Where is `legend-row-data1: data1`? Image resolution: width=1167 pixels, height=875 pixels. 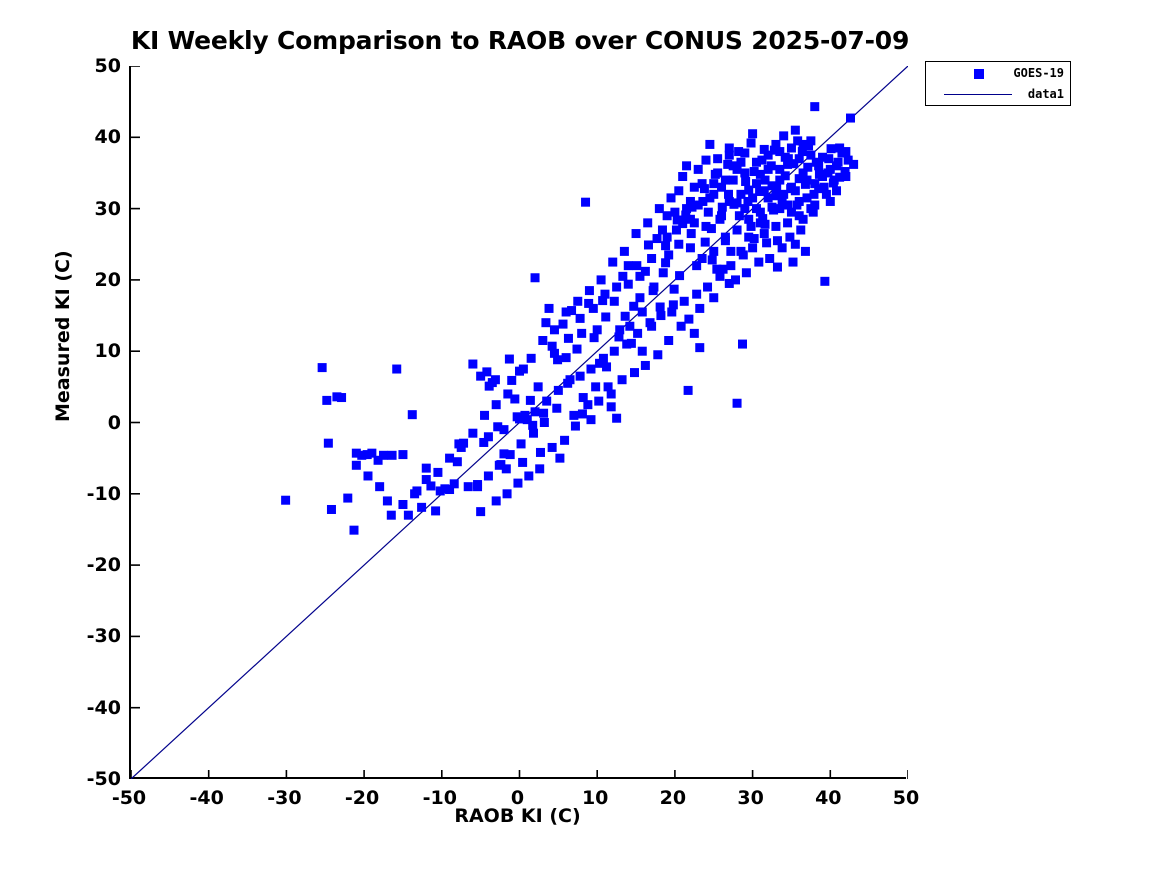
legend-row-data1: data1 is located at coordinates (998, 94).